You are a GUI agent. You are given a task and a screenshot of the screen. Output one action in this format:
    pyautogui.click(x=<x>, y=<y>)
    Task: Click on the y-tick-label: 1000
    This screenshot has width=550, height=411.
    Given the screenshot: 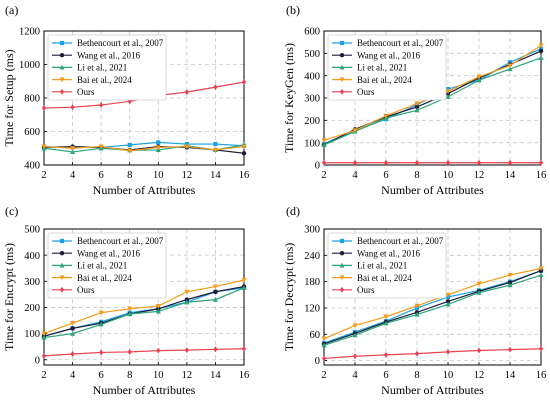 What is the action you would take?
    pyautogui.click(x=29, y=65)
    